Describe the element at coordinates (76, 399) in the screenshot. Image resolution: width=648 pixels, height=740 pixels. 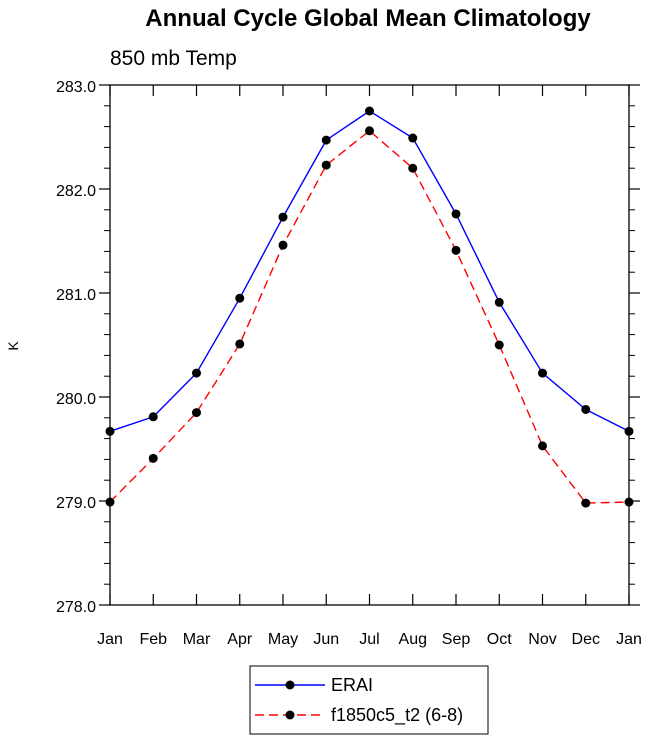
I see `y-tick-label: 280.0` at that location.